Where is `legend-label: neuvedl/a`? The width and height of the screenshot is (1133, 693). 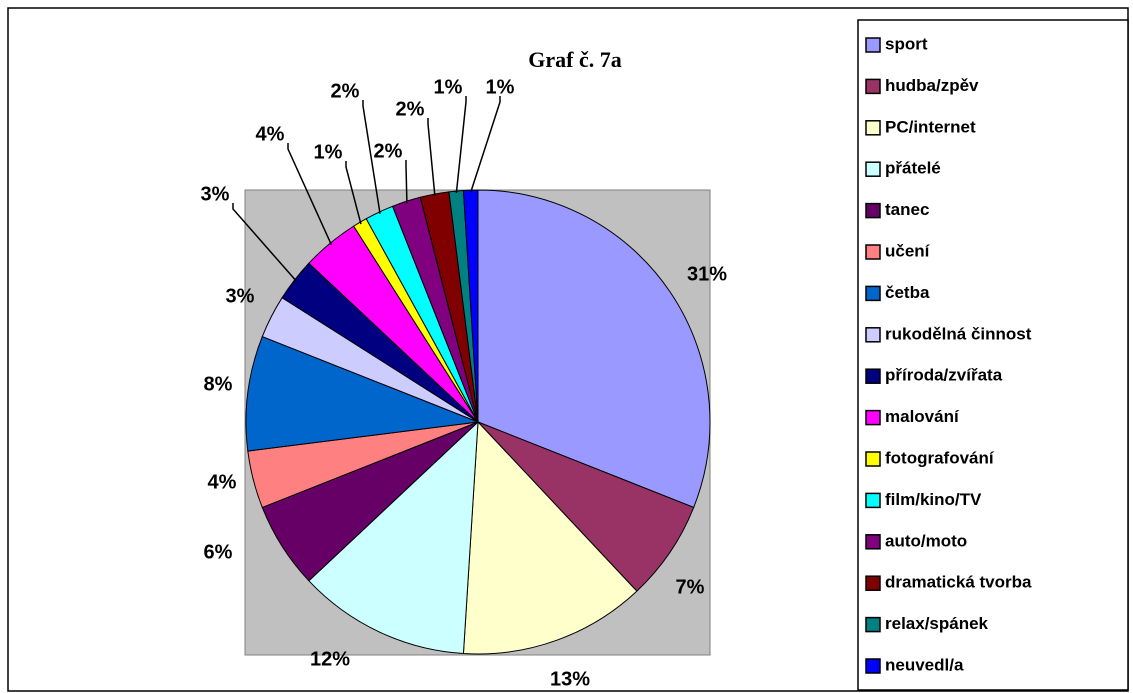 legend-label: neuvedl/a is located at coordinates (924, 664).